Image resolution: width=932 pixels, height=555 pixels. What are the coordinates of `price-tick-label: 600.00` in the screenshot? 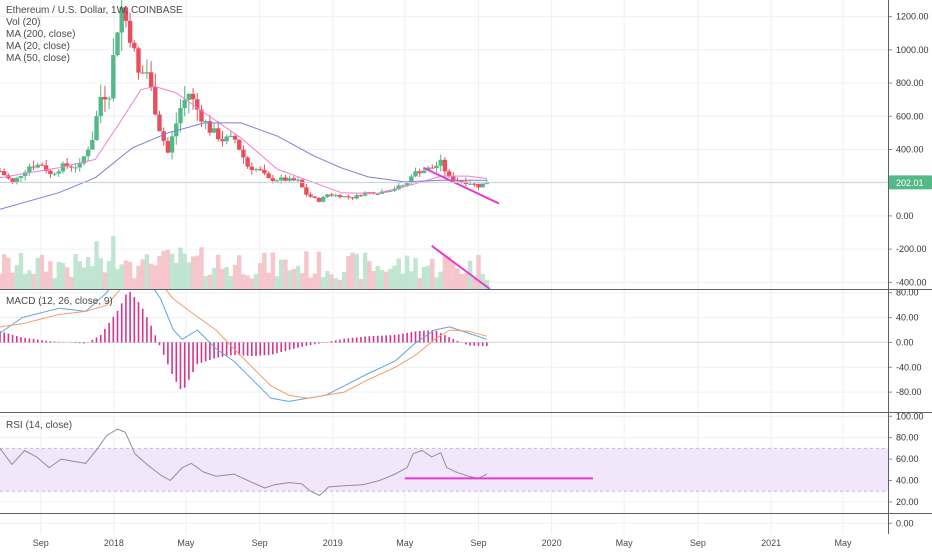 It's located at (910, 116).